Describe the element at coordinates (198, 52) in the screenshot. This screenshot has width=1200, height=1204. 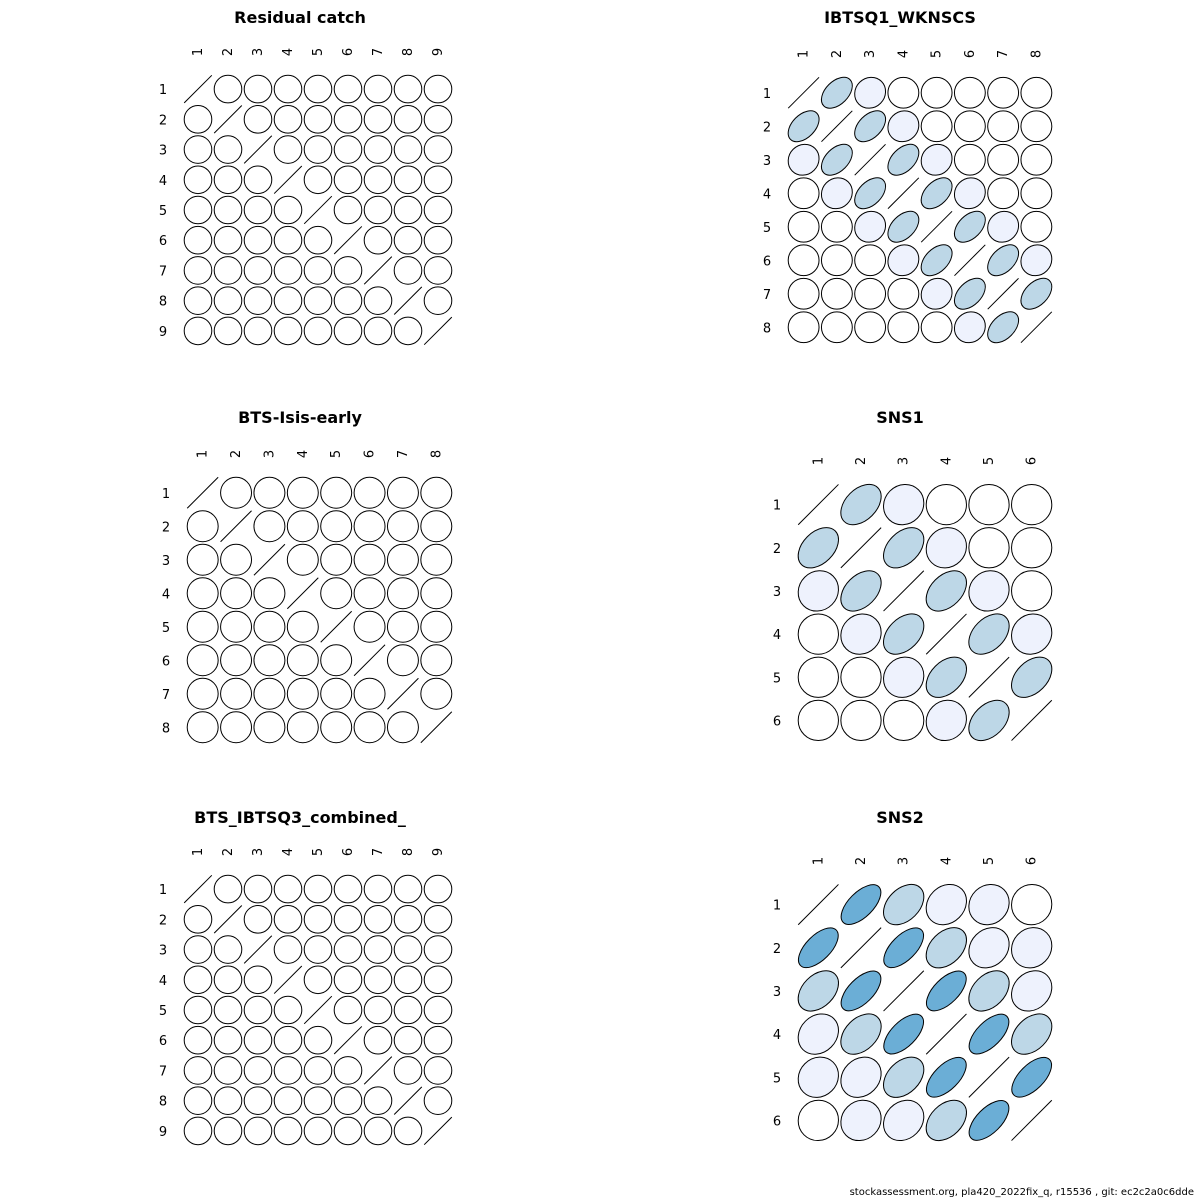
I see `column-label: 1` at that location.